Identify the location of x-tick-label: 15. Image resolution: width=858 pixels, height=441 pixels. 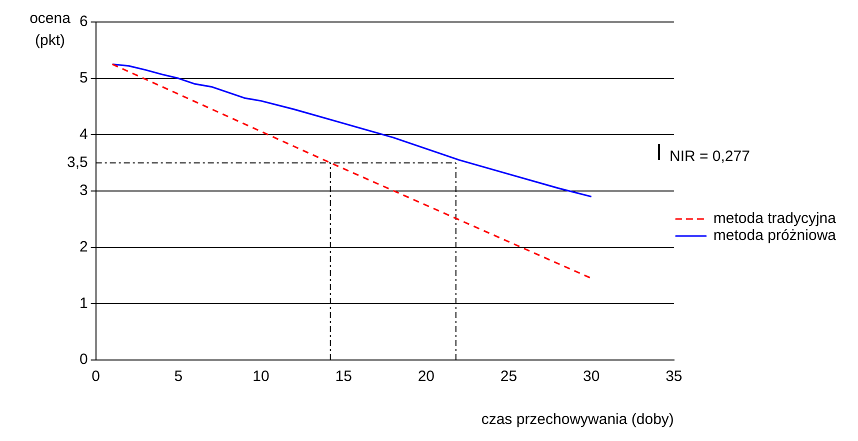
(343, 377).